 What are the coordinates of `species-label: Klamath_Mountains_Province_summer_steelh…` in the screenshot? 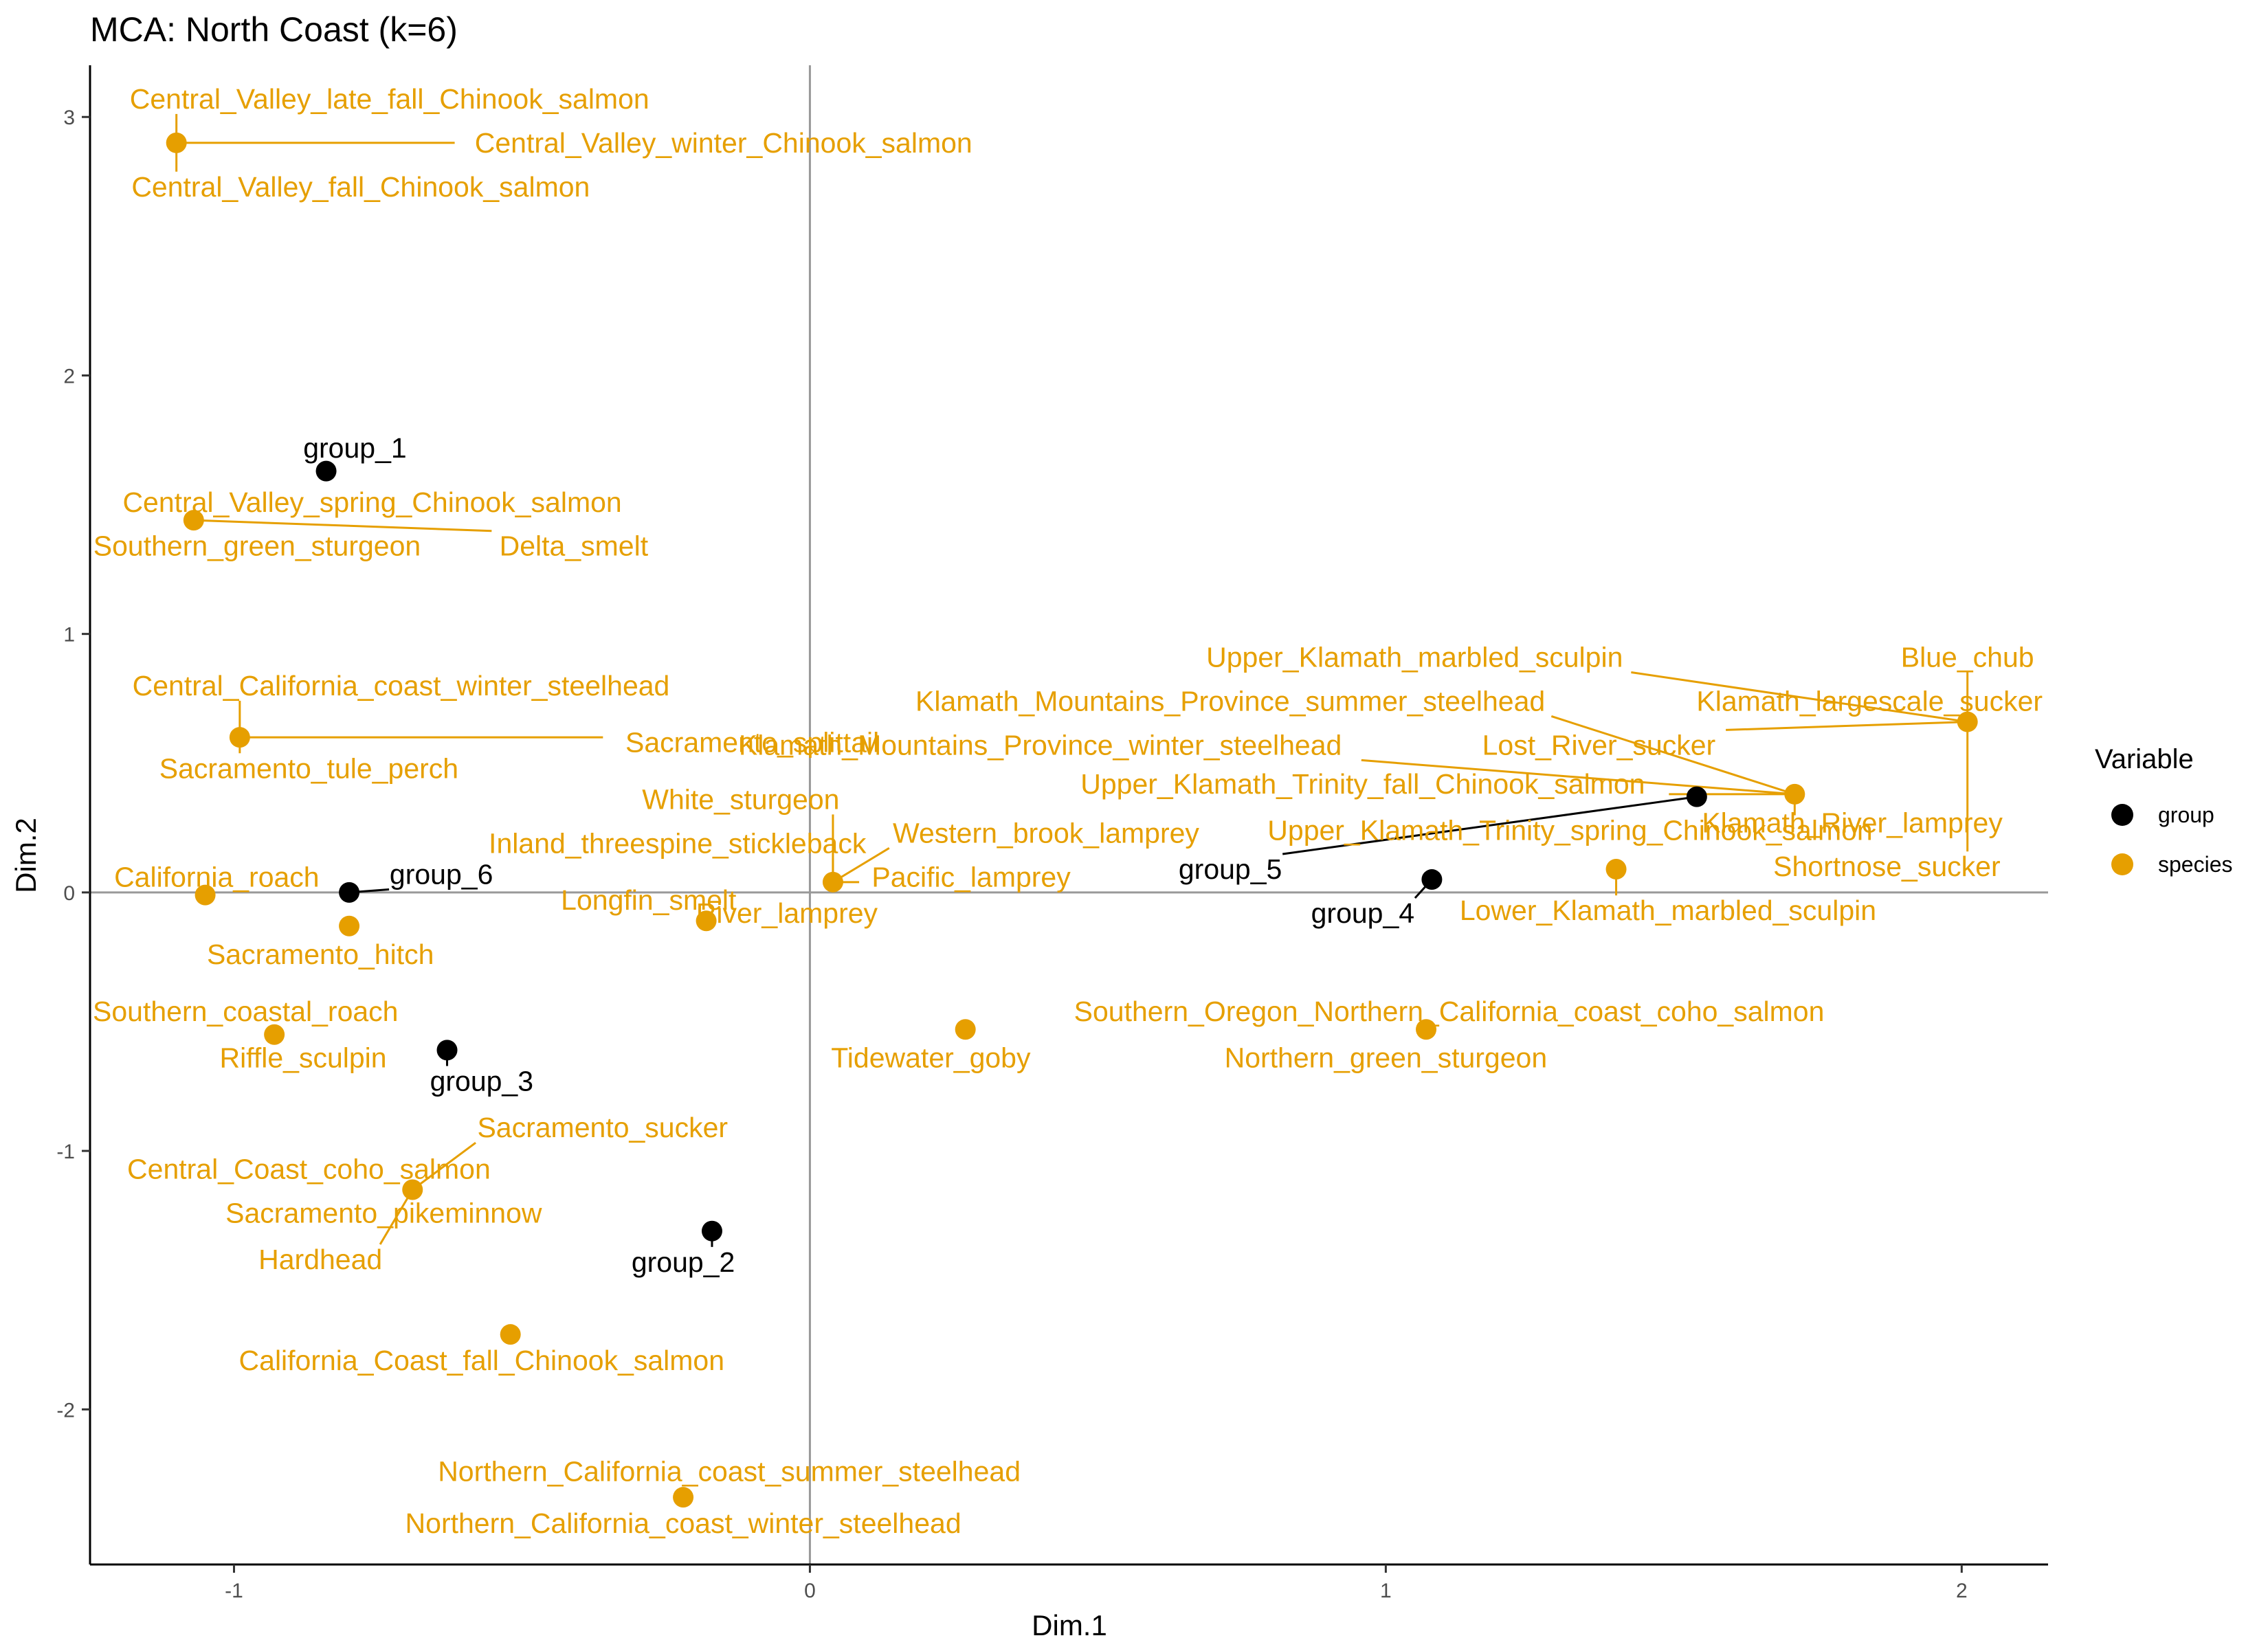 It's located at (1230, 701).